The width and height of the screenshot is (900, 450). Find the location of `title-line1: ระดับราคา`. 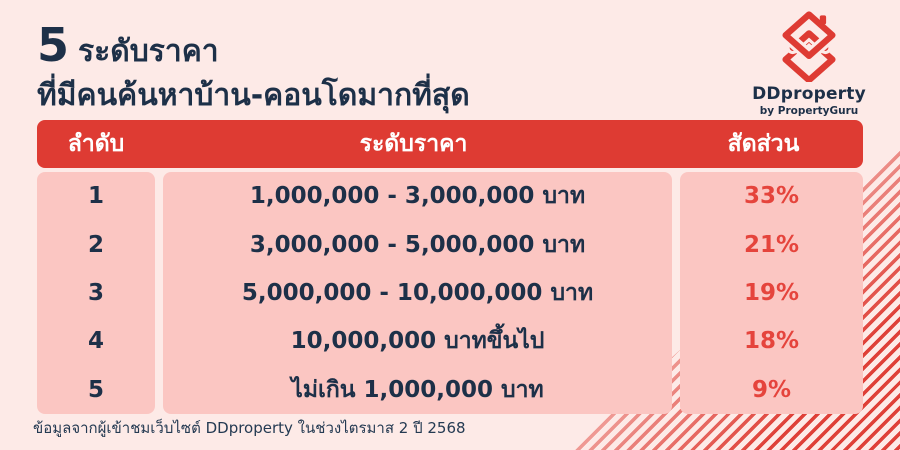

title-line1: ระดับราคา is located at coordinates (148, 51).